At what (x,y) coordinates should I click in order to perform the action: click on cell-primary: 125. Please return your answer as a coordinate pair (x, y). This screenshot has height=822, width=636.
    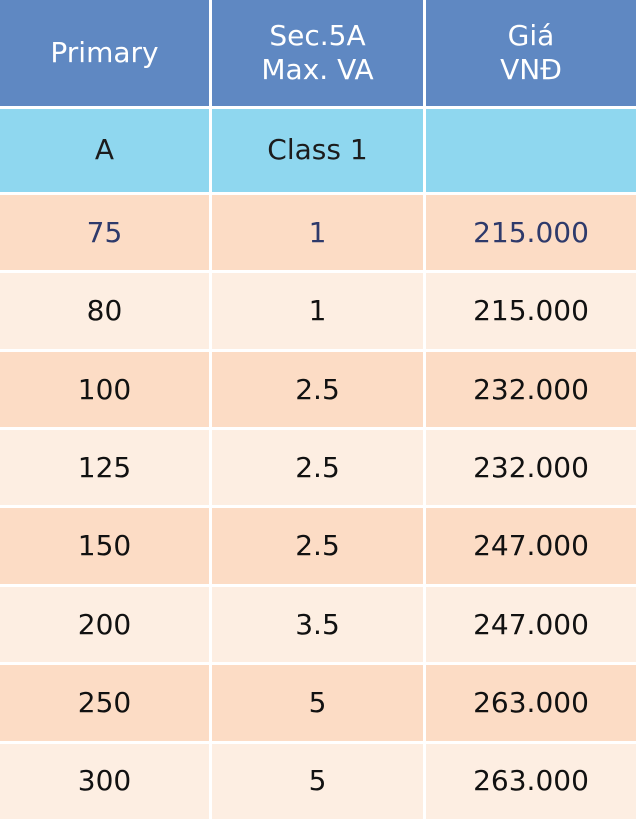
    Looking at the image, I should click on (106, 469).